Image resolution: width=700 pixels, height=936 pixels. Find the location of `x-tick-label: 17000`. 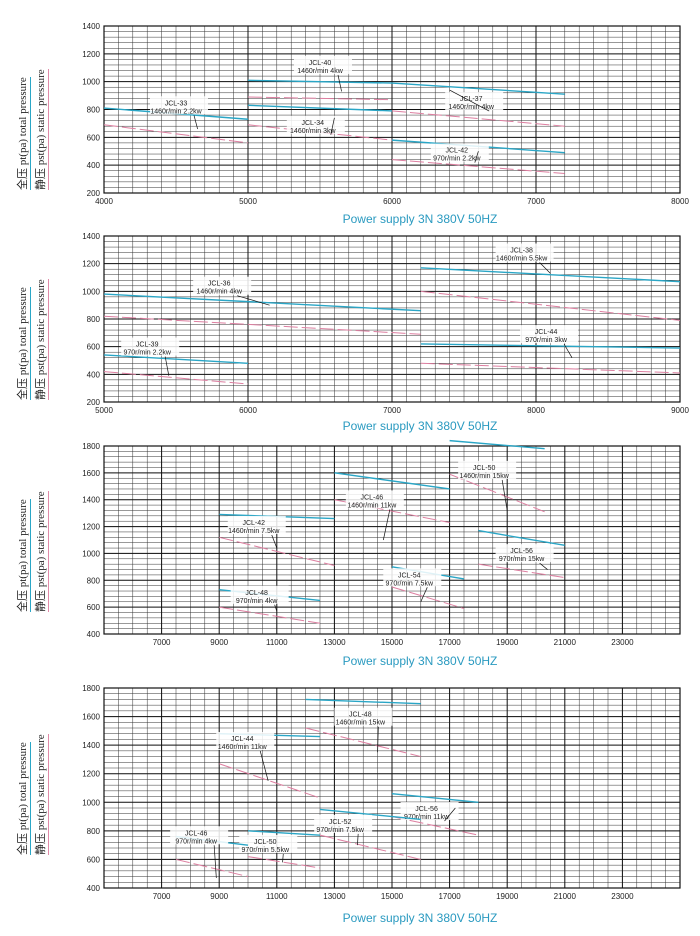

x-tick-label: 17000 is located at coordinates (449, 896).